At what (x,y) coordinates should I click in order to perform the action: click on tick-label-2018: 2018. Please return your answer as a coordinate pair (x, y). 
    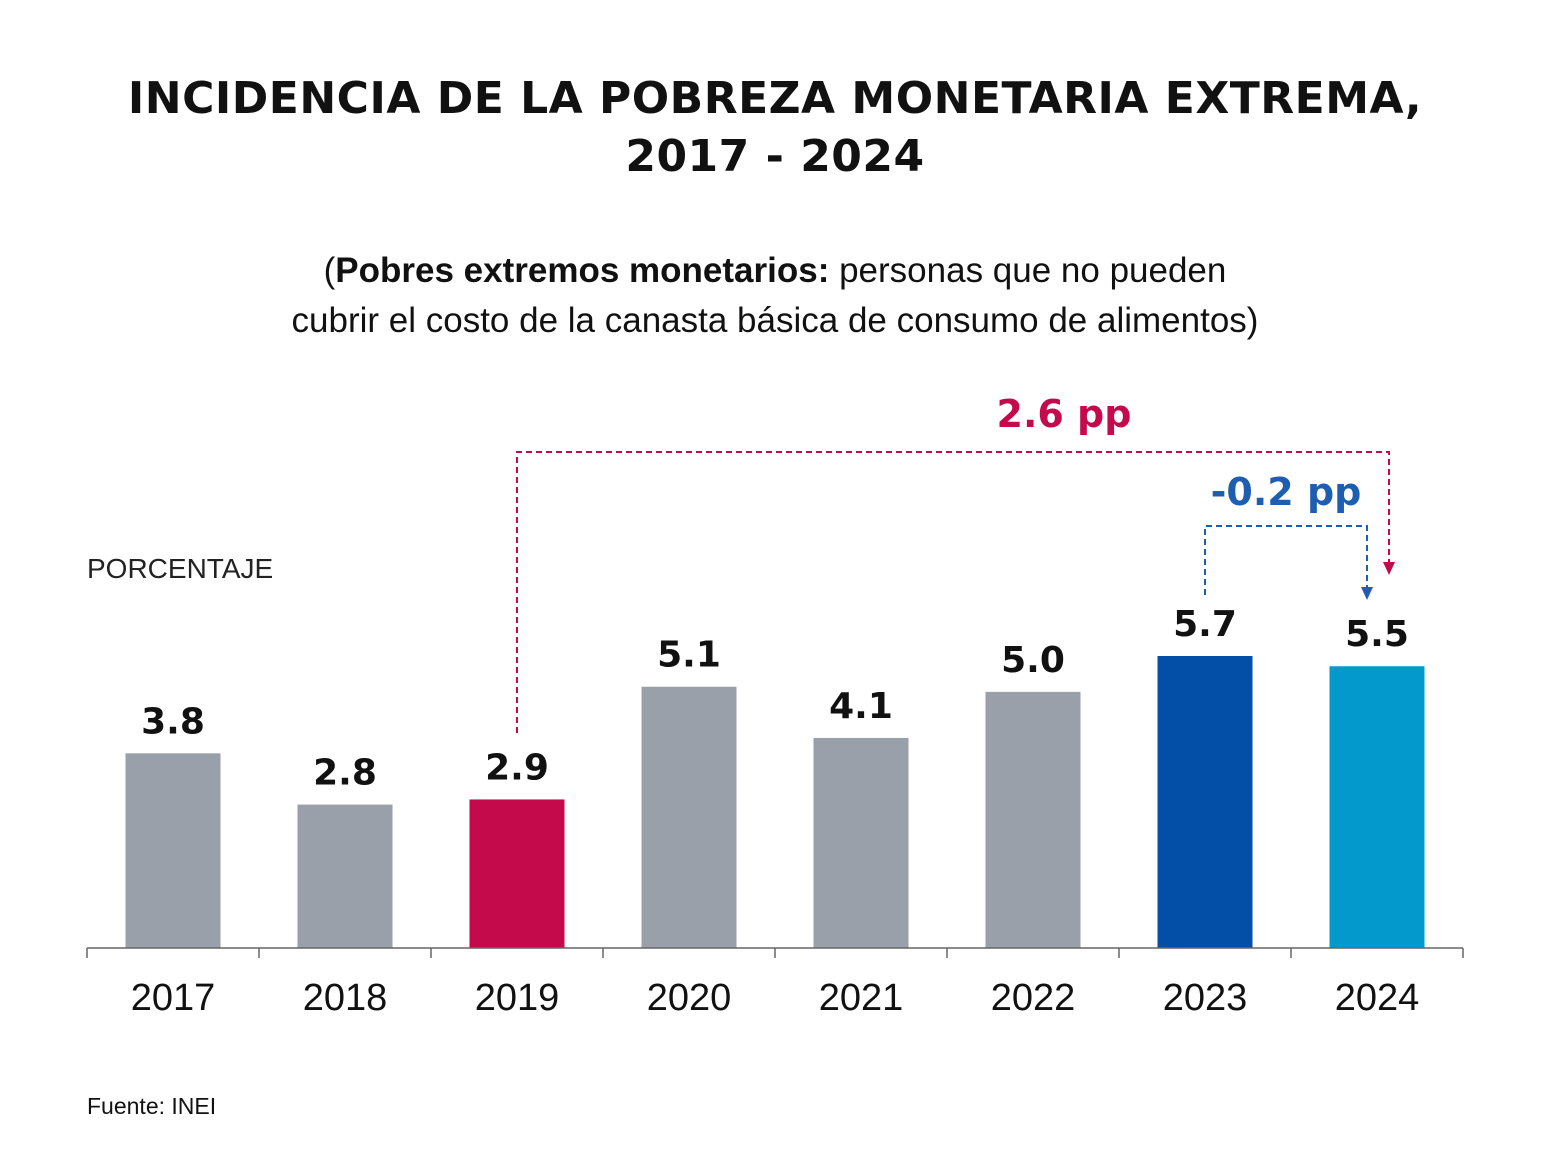
    Looking at the image, I should click on (345, 998).